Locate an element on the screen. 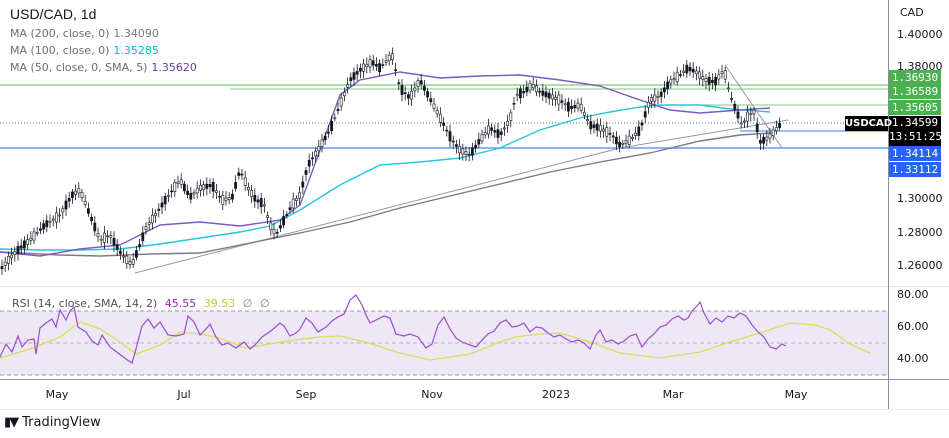 This screenshot has height=438, width=949. price-tick-1: 1.40000 is located at coordinates (920, 34).